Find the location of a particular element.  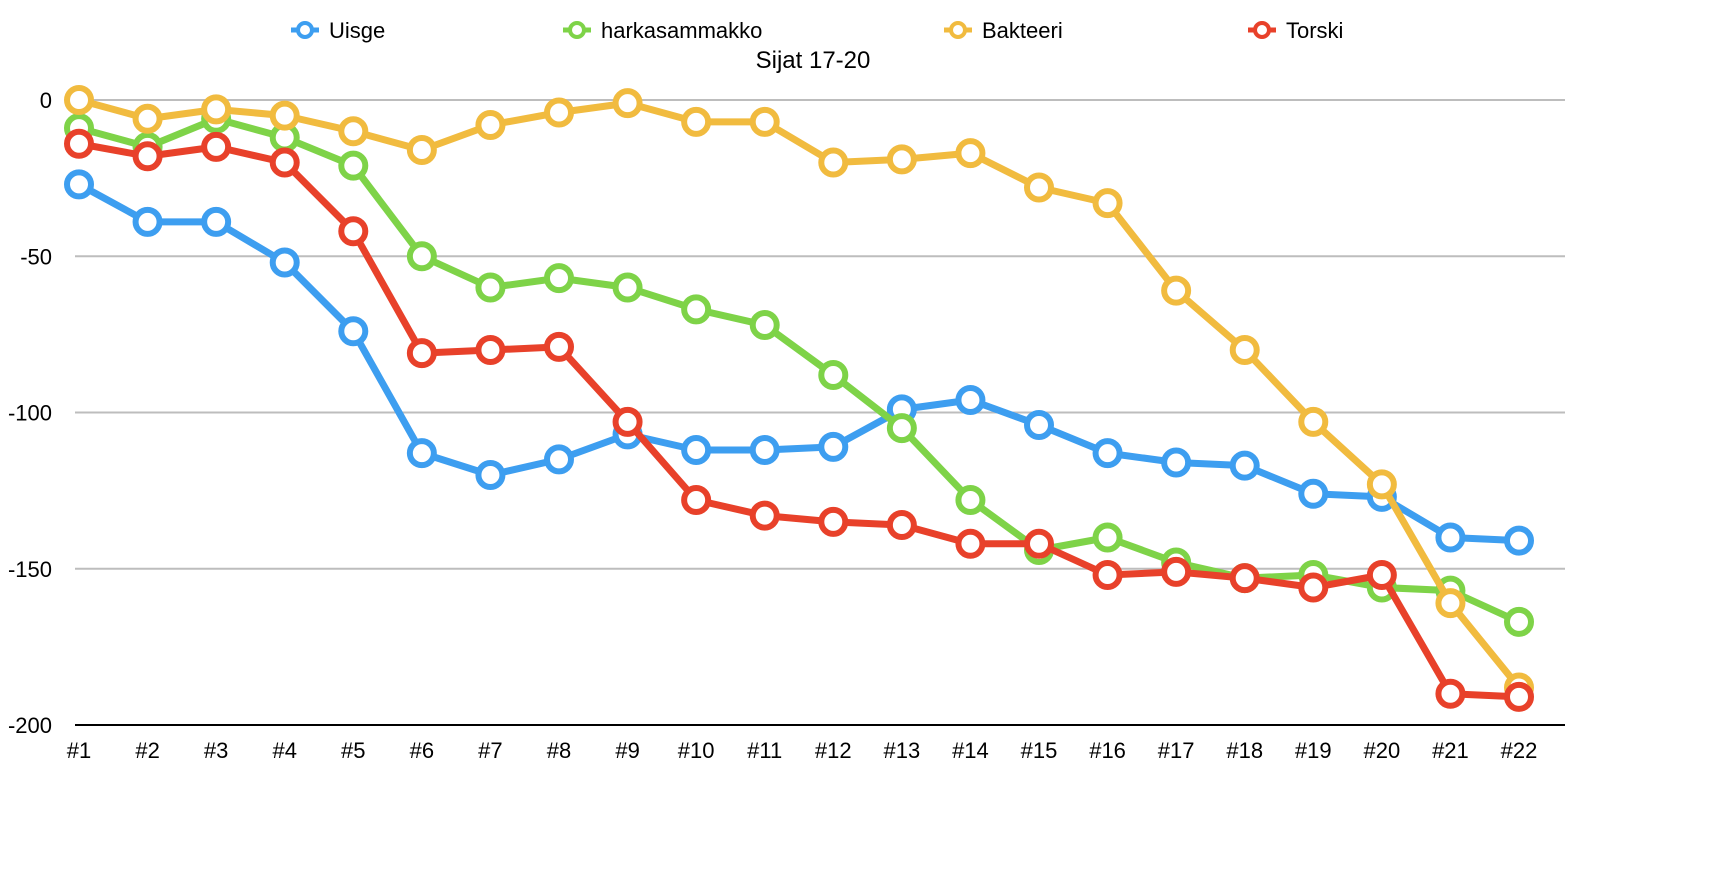

legend-label: Uisge is located at coordinates (357, 30).